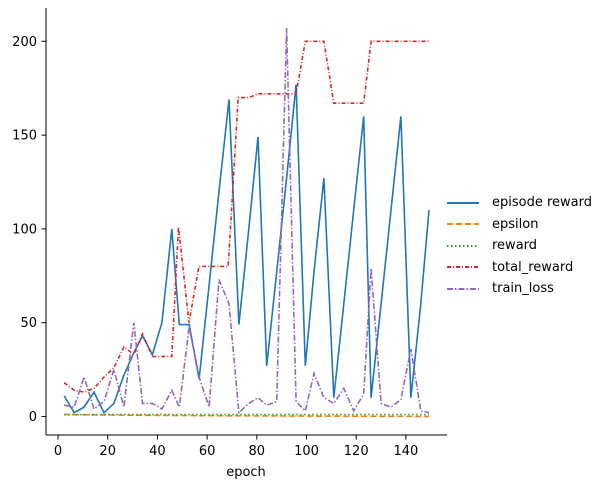 This screenshot has height=489, width=613. Describe the element at coordinates (58, 451) in the screenshot. I see `x-tick-label: 0` at that location.